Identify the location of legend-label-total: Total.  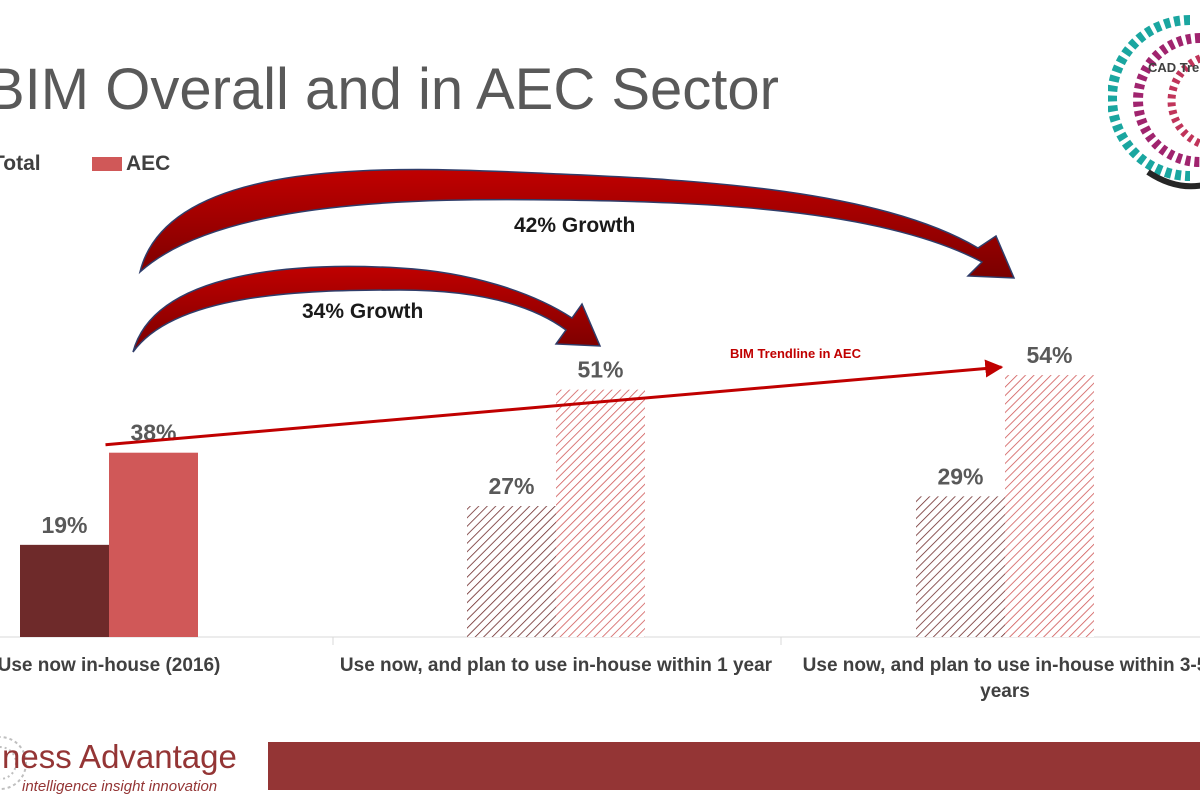
(20, 163).